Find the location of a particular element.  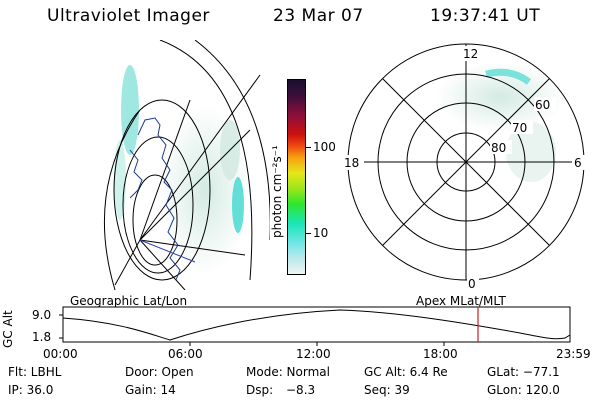

seq-field: Seq: 39 is located at coordinates (387, 390).